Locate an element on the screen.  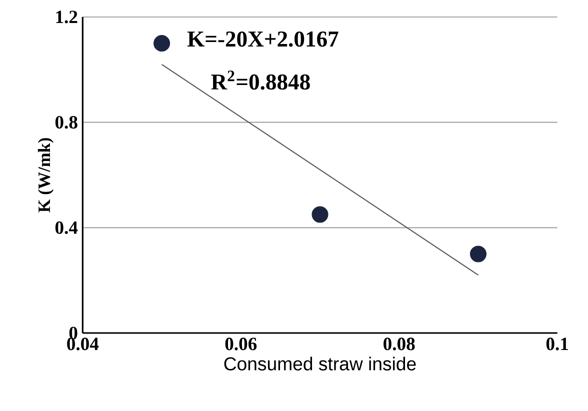
x-axis-title: Consumed straw inside is located at coordinates (320, 363).